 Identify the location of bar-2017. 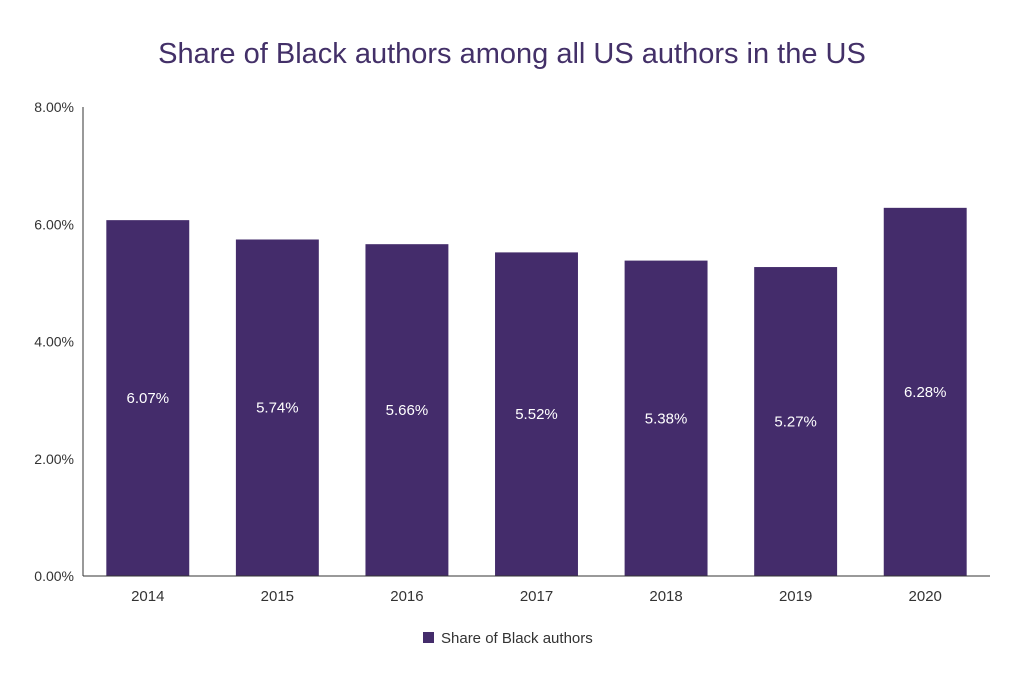
(536, 414).